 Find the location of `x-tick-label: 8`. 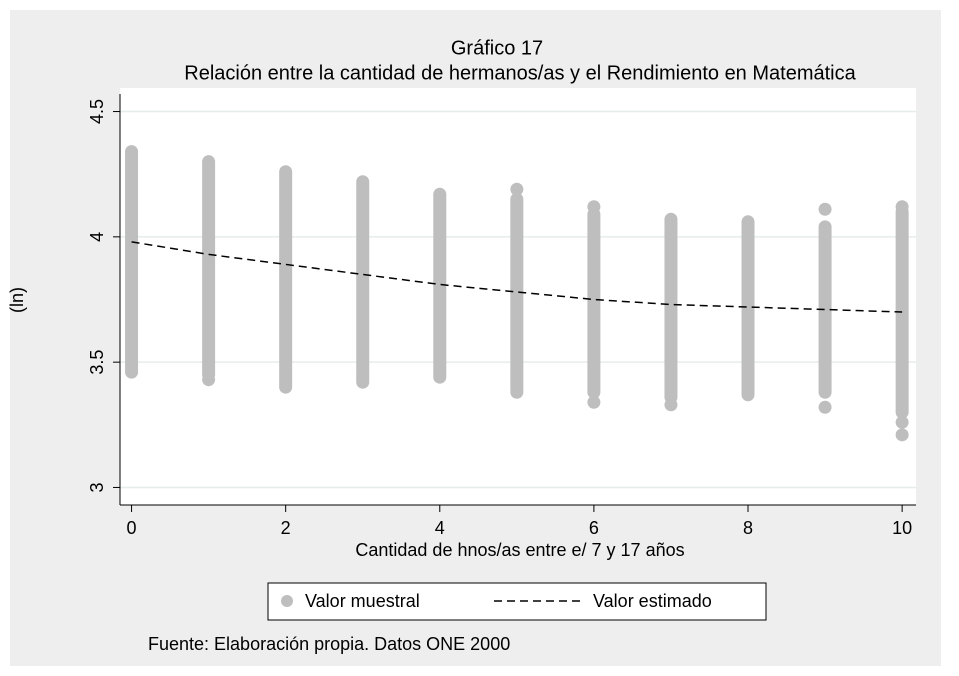

x-tick-label: 8 is located at coordinates (748, 528).